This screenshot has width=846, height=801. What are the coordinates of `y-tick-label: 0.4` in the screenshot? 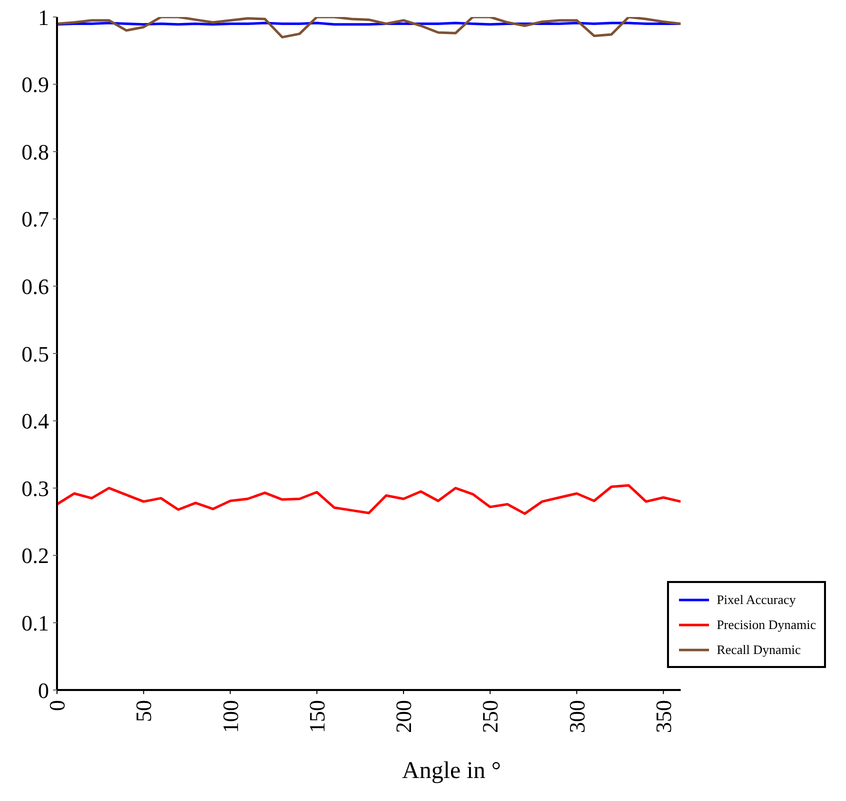 It's located at (35, 421).